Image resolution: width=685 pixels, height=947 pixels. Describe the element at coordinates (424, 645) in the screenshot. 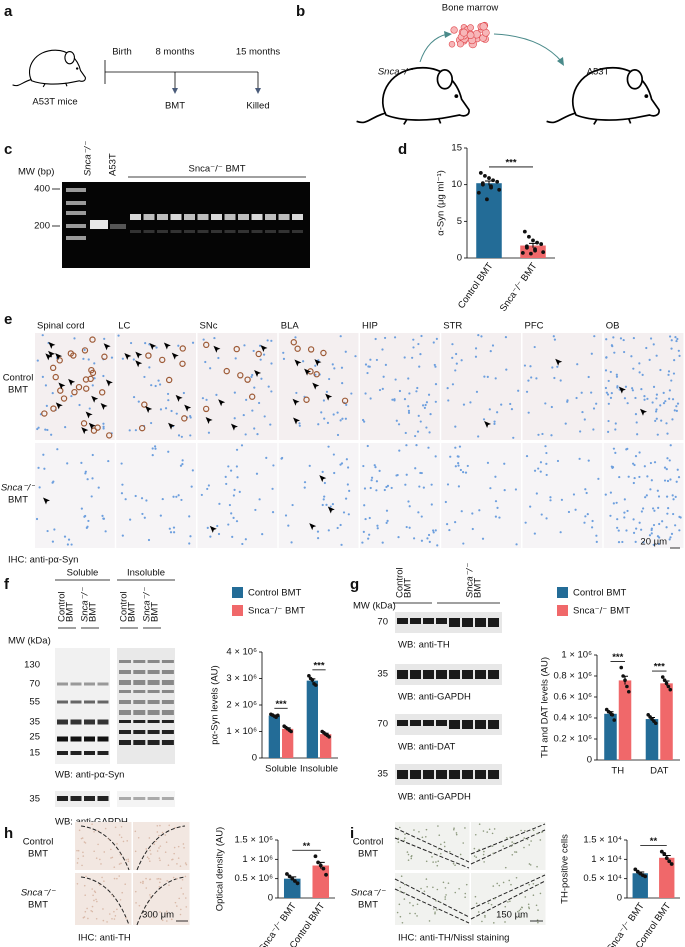

I see `caption: WB: anti-TH` at that location.